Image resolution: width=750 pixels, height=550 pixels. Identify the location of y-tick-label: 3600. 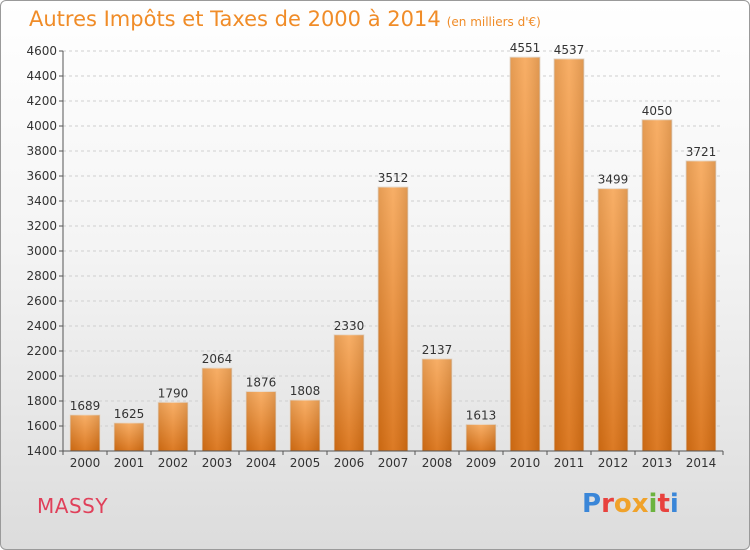
(41, 176).